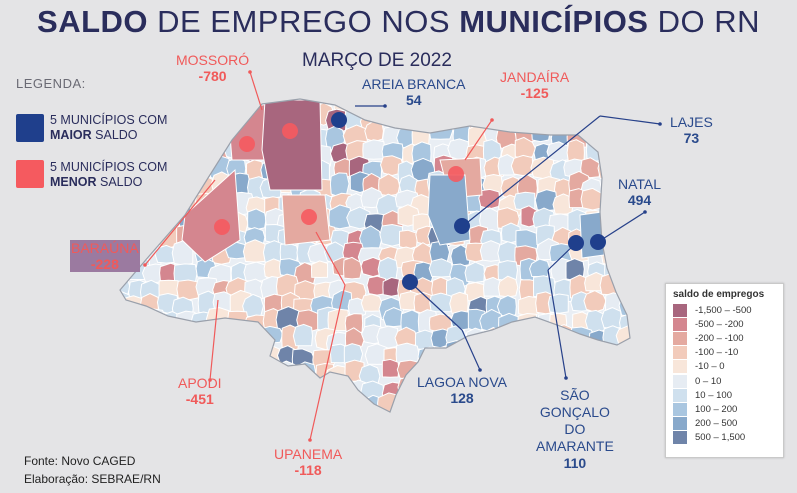 This screenshot has height=493, width=797. What do you see at coordinates (492, 120) in the screenshot?
I see `jandaira-leader-end` at bounding box center [492, 120].